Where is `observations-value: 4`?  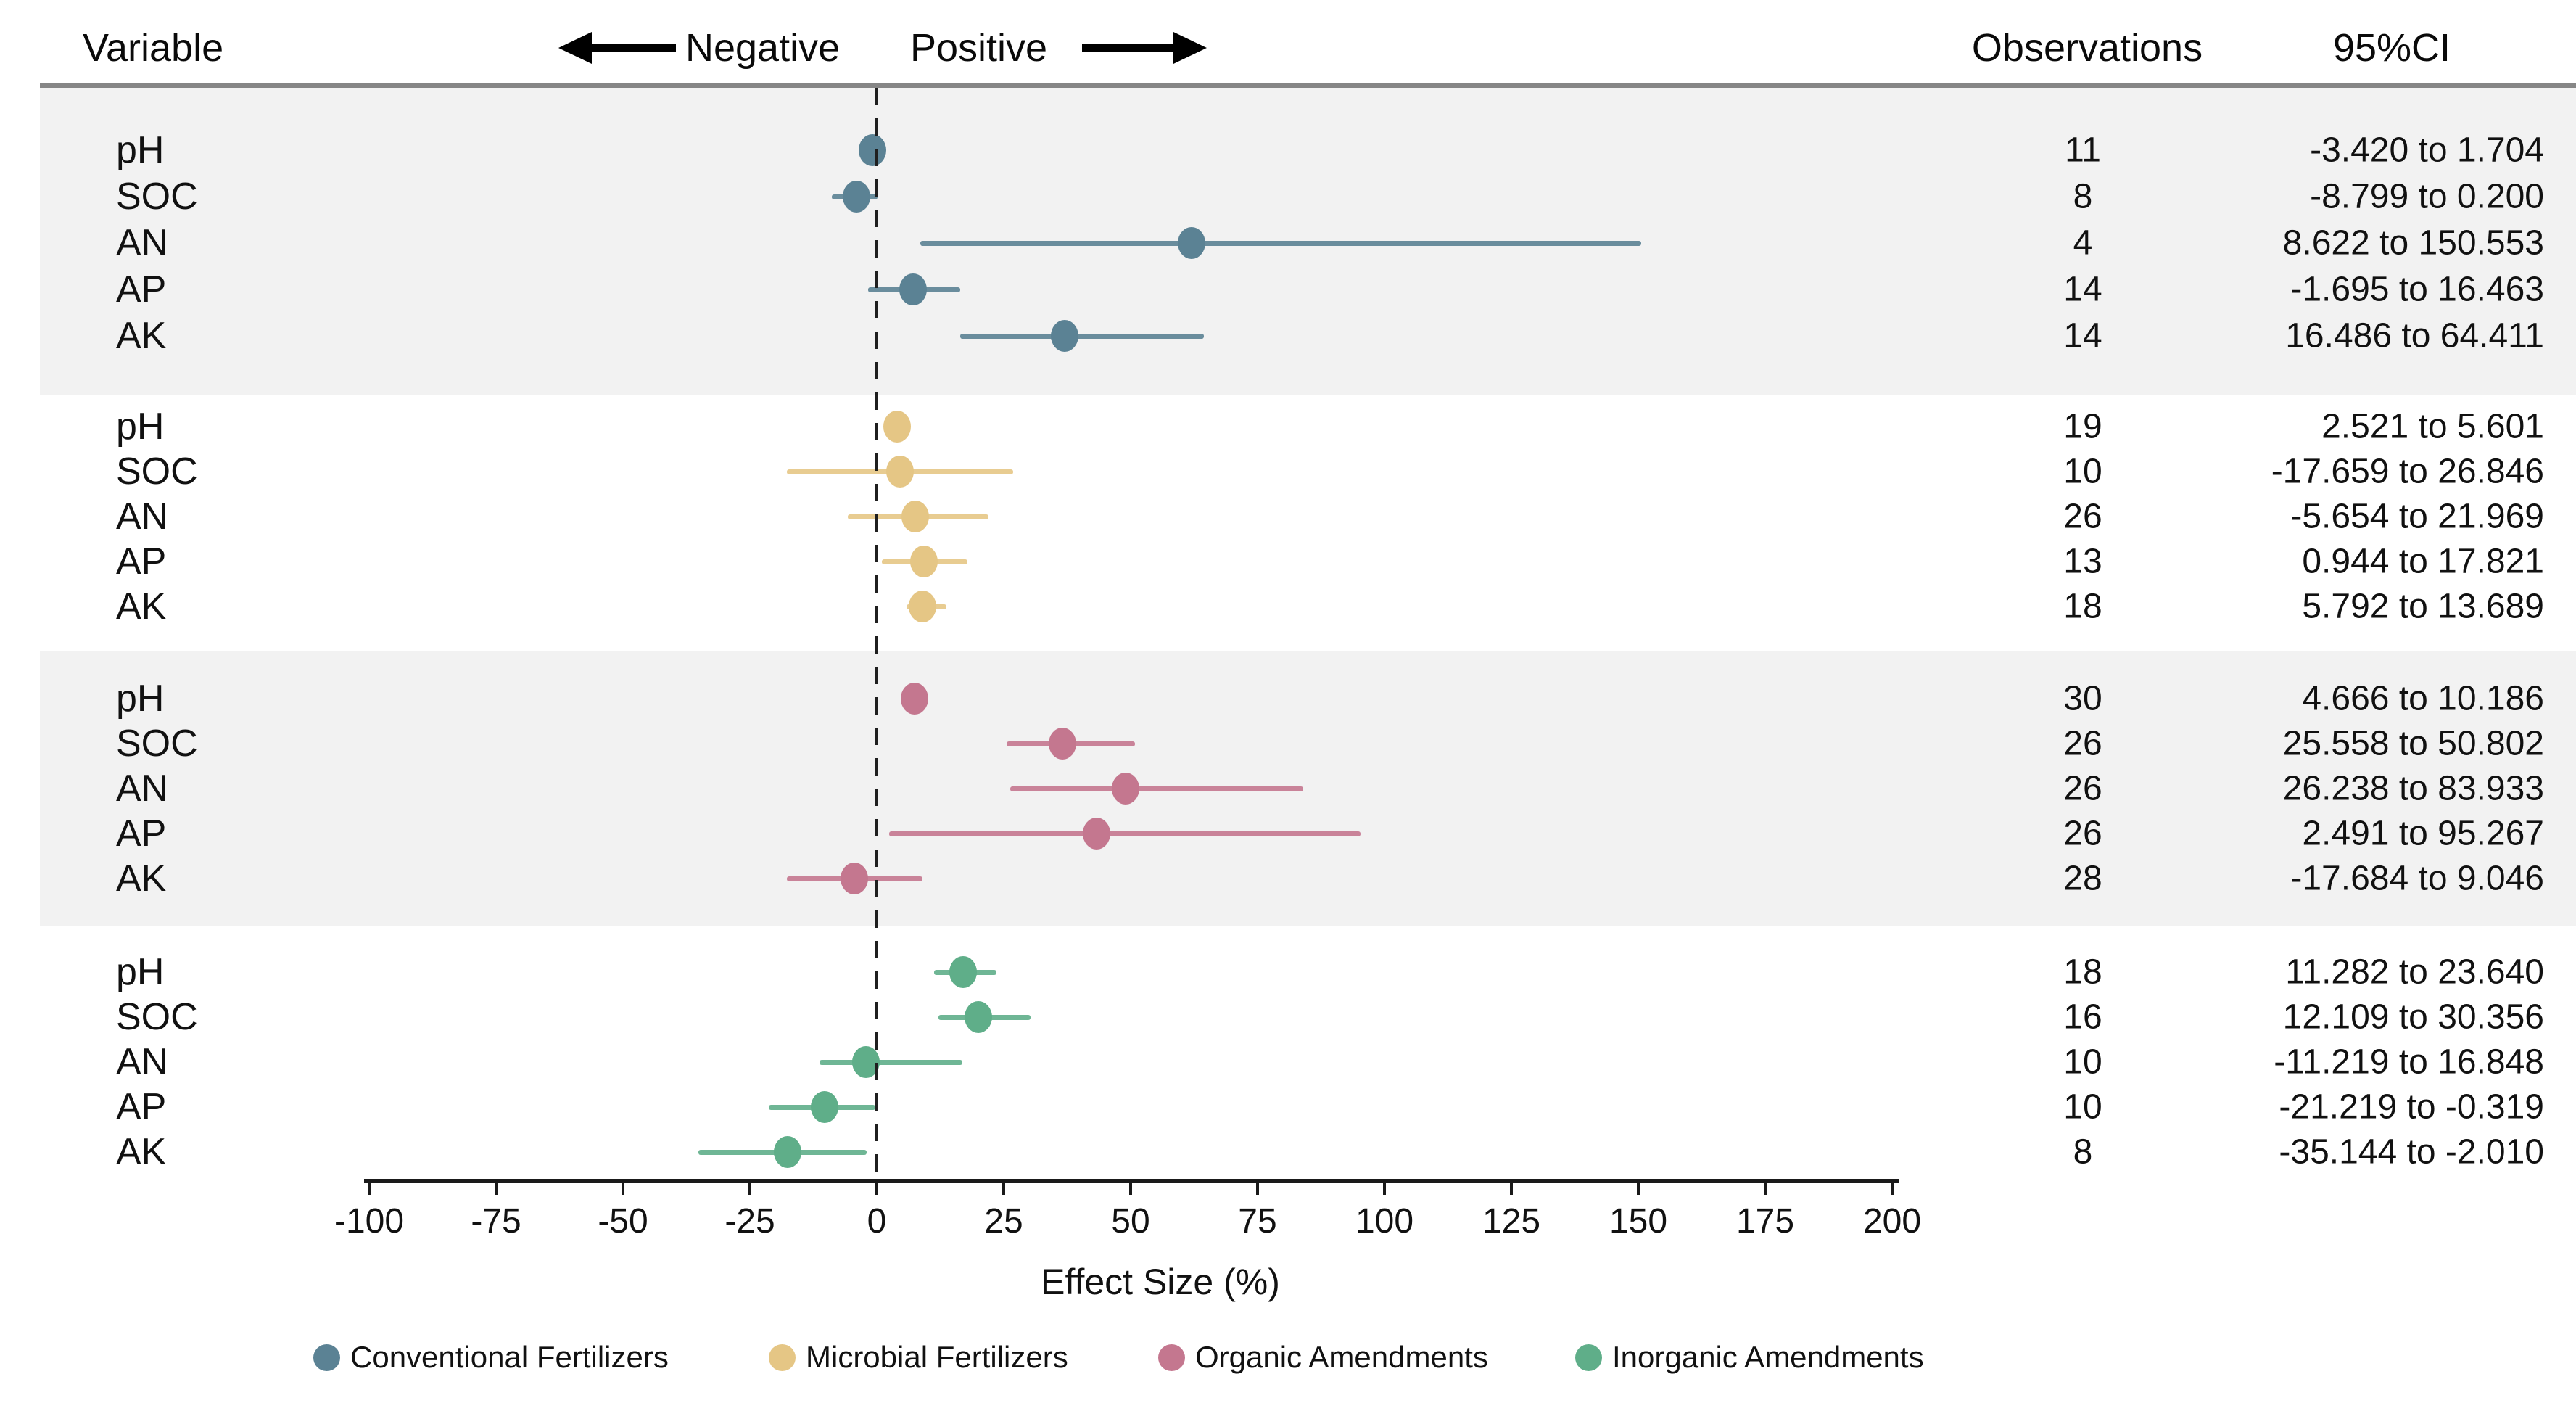
observations-value: 4 is located at coordinates (2083, 243).